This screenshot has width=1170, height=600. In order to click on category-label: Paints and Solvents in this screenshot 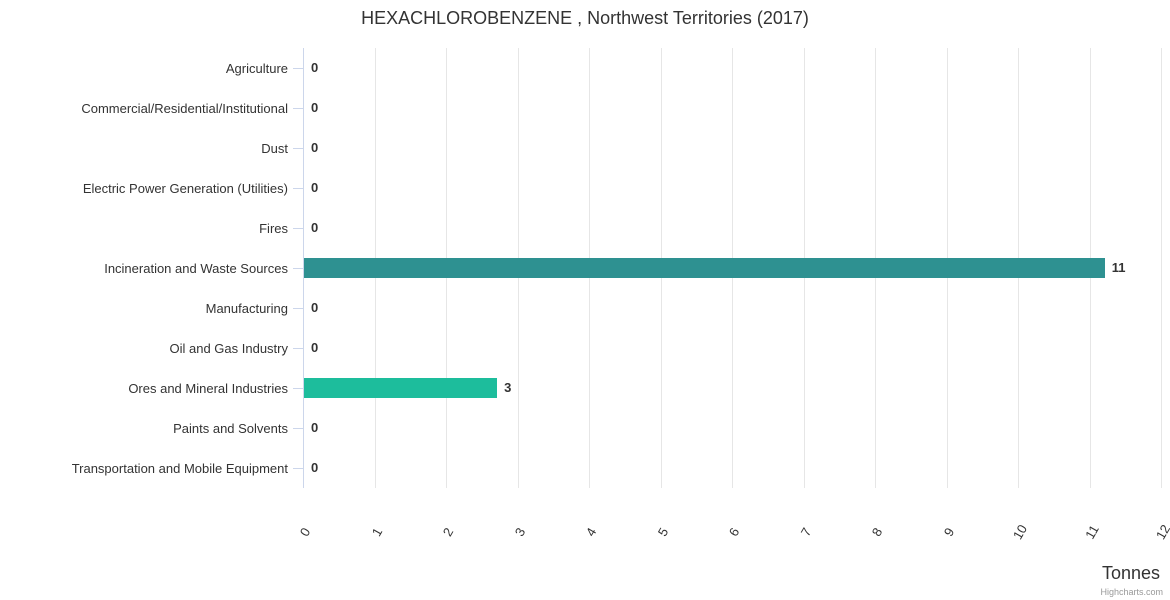, I will do `click(230, 428)`.